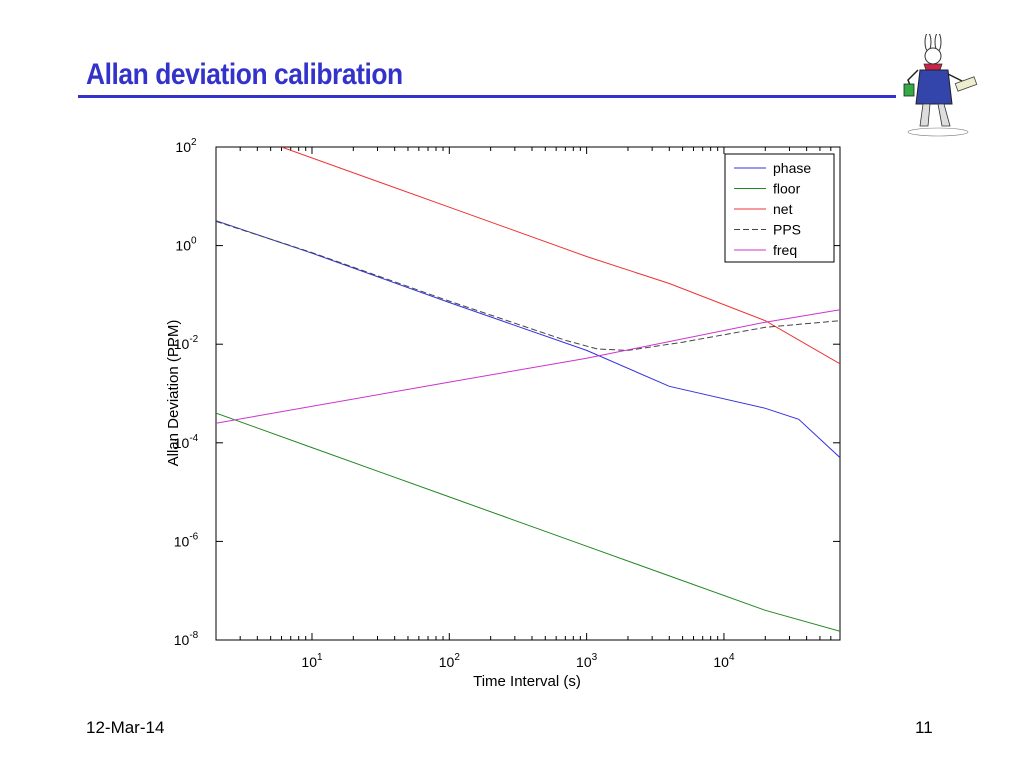 The image size is (1024, 768). What do you see at coordinates (785, 250) in the screenshot?
I see `legend-label: freq` at bounding box center [785, 250].